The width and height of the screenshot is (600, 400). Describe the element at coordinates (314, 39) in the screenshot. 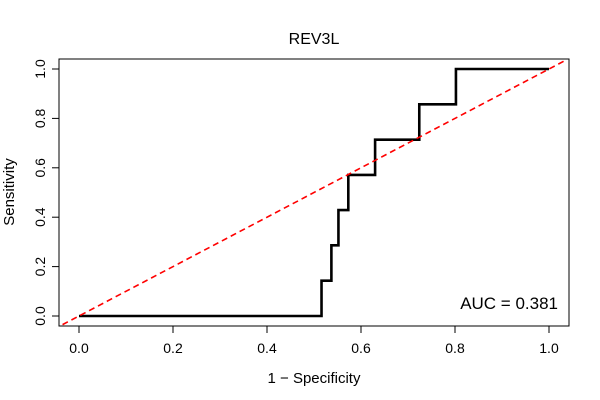

I see `chart-title: REV3L` at that location.